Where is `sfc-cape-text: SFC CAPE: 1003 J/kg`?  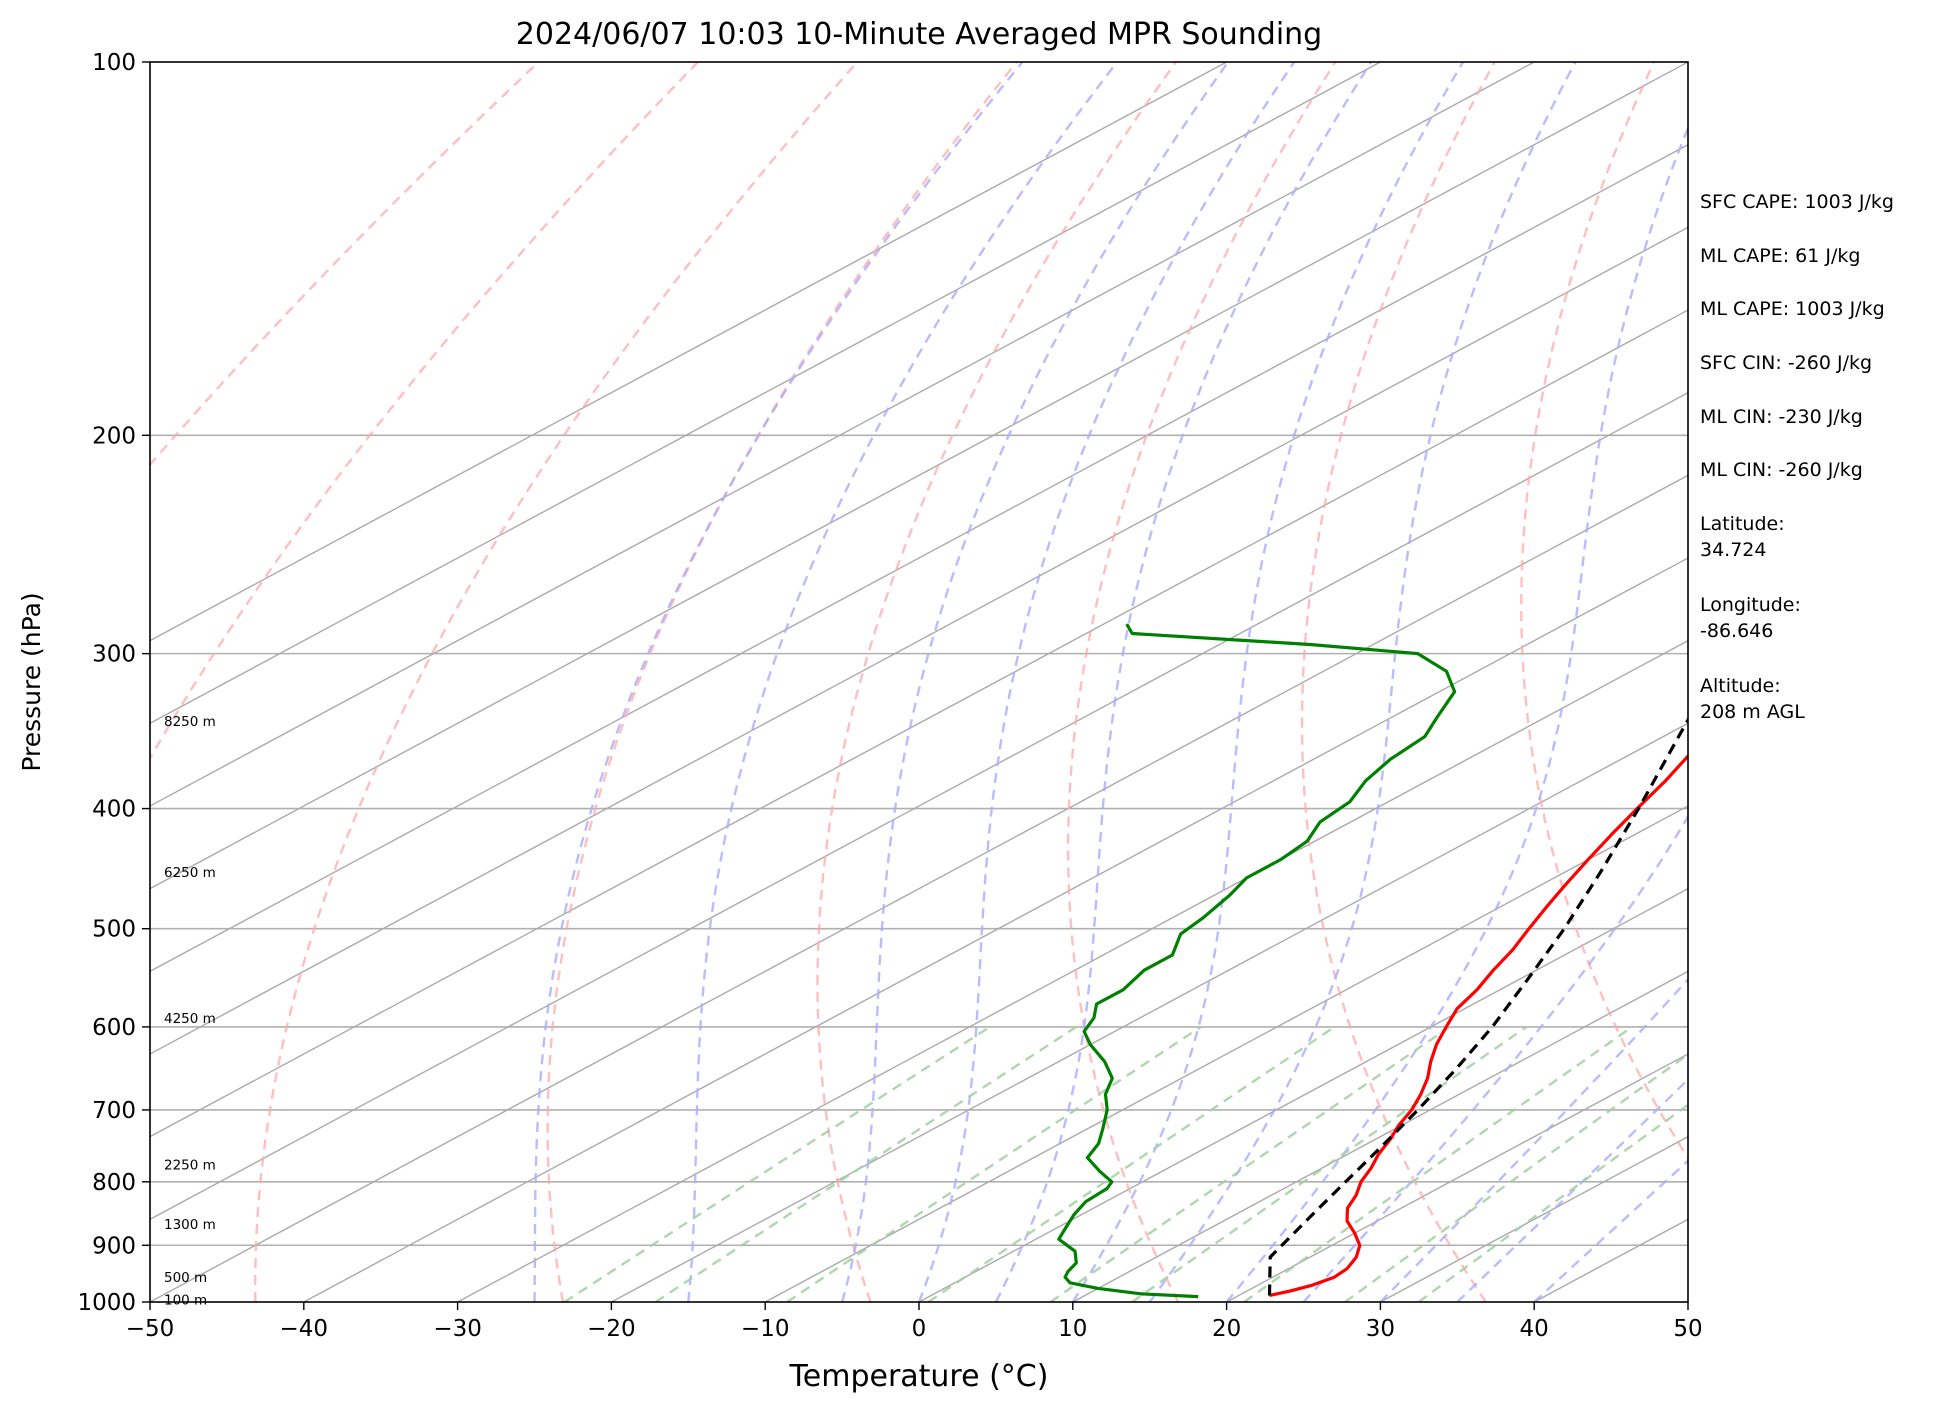 sfc-cape-text: SFC CAPE: 1003 J/kg is located at coordinates (1797, 202).